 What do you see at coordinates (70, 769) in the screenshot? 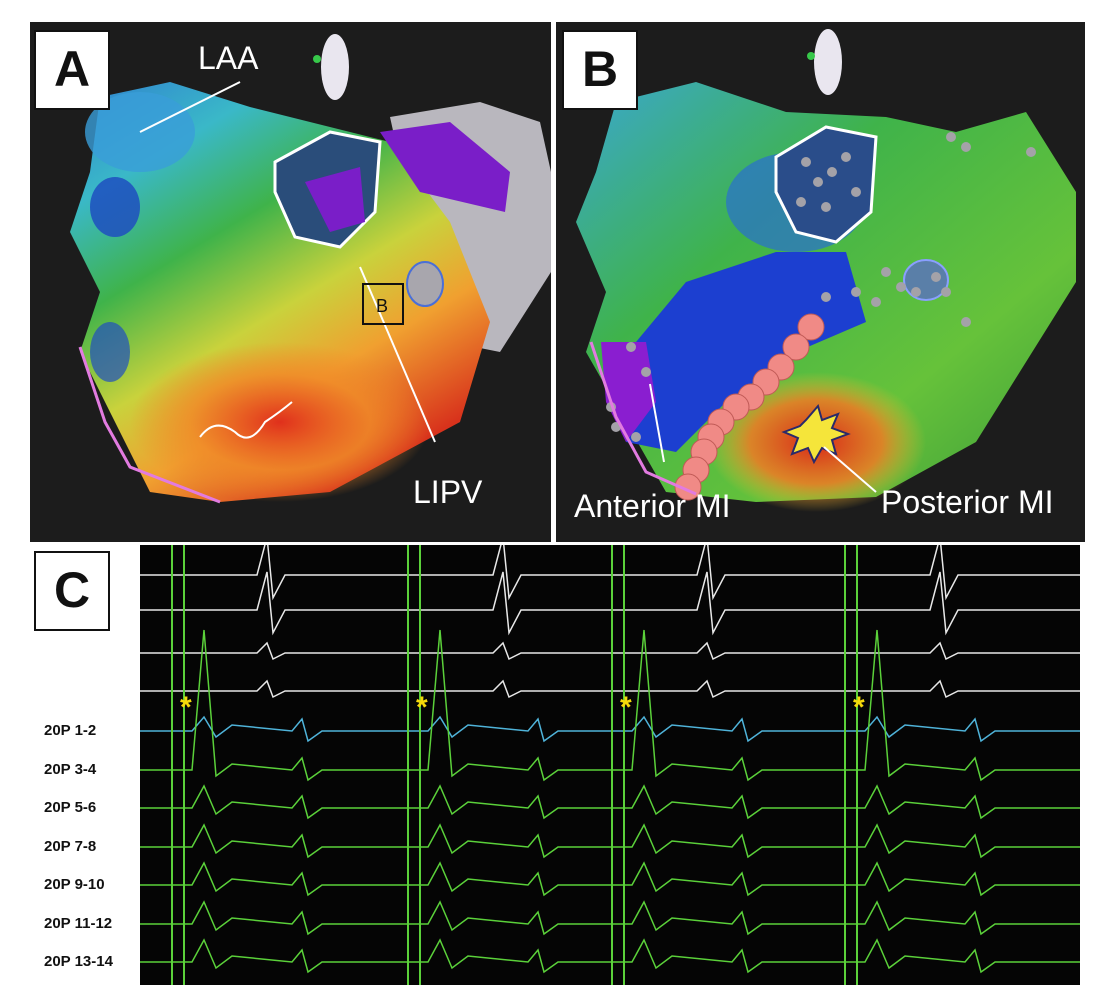
I see `channel-label: 20P 3-4` at bounding box center [70, 769].